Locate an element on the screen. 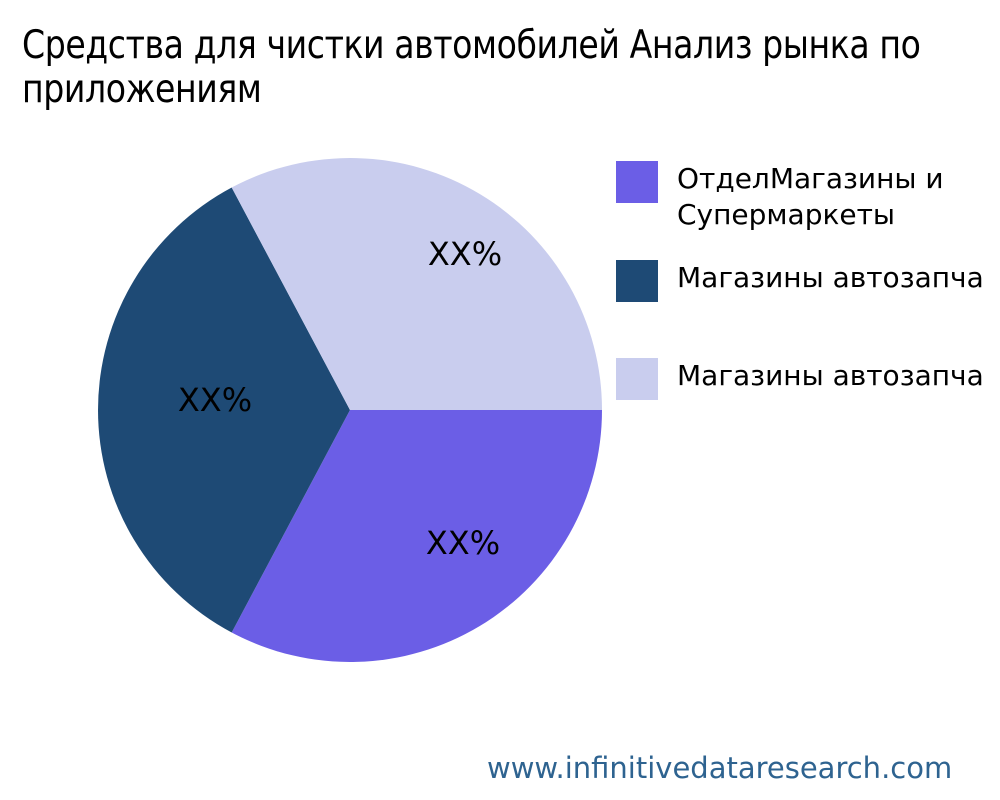 Image resolution: width=1000 pixels, height=800 pixels. legend-item: ОтделМагазины и Супермаркеты is located at coordinates (808, 197).